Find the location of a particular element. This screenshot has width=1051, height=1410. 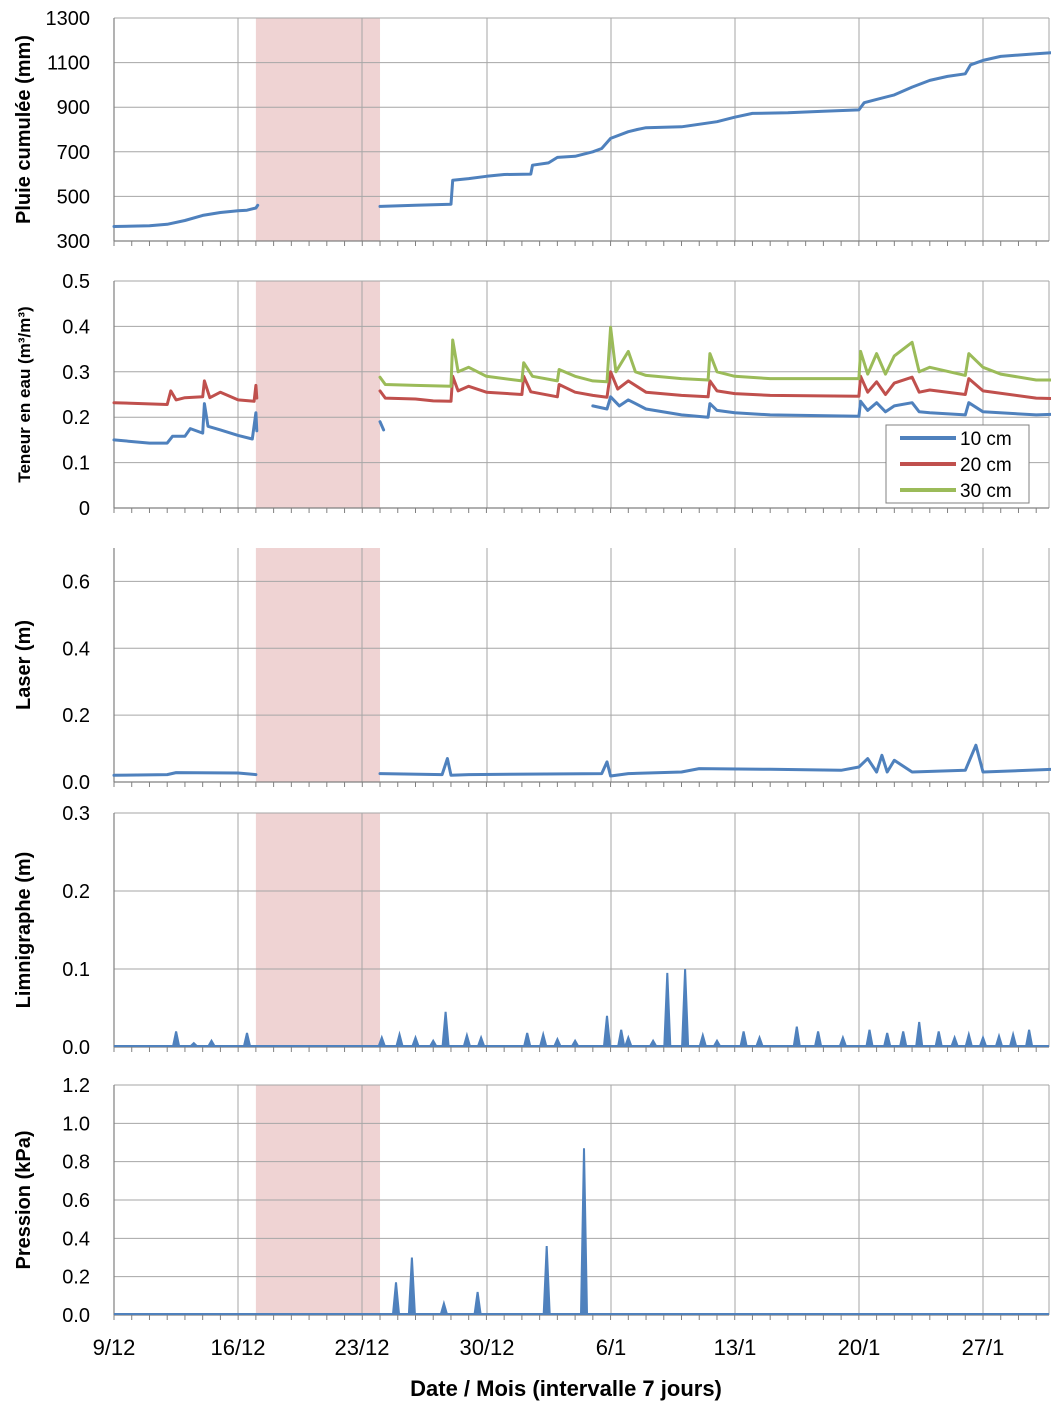

x-tick-label: 20/1 is located at coordinates (859, 1347).